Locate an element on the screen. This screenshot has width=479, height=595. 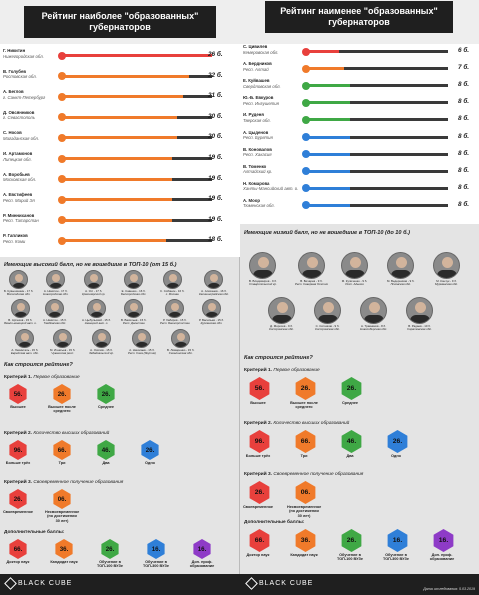
photo-caption: А. Никитин - 17 б. Новгородская обл. is located at coordinates (56, 293).